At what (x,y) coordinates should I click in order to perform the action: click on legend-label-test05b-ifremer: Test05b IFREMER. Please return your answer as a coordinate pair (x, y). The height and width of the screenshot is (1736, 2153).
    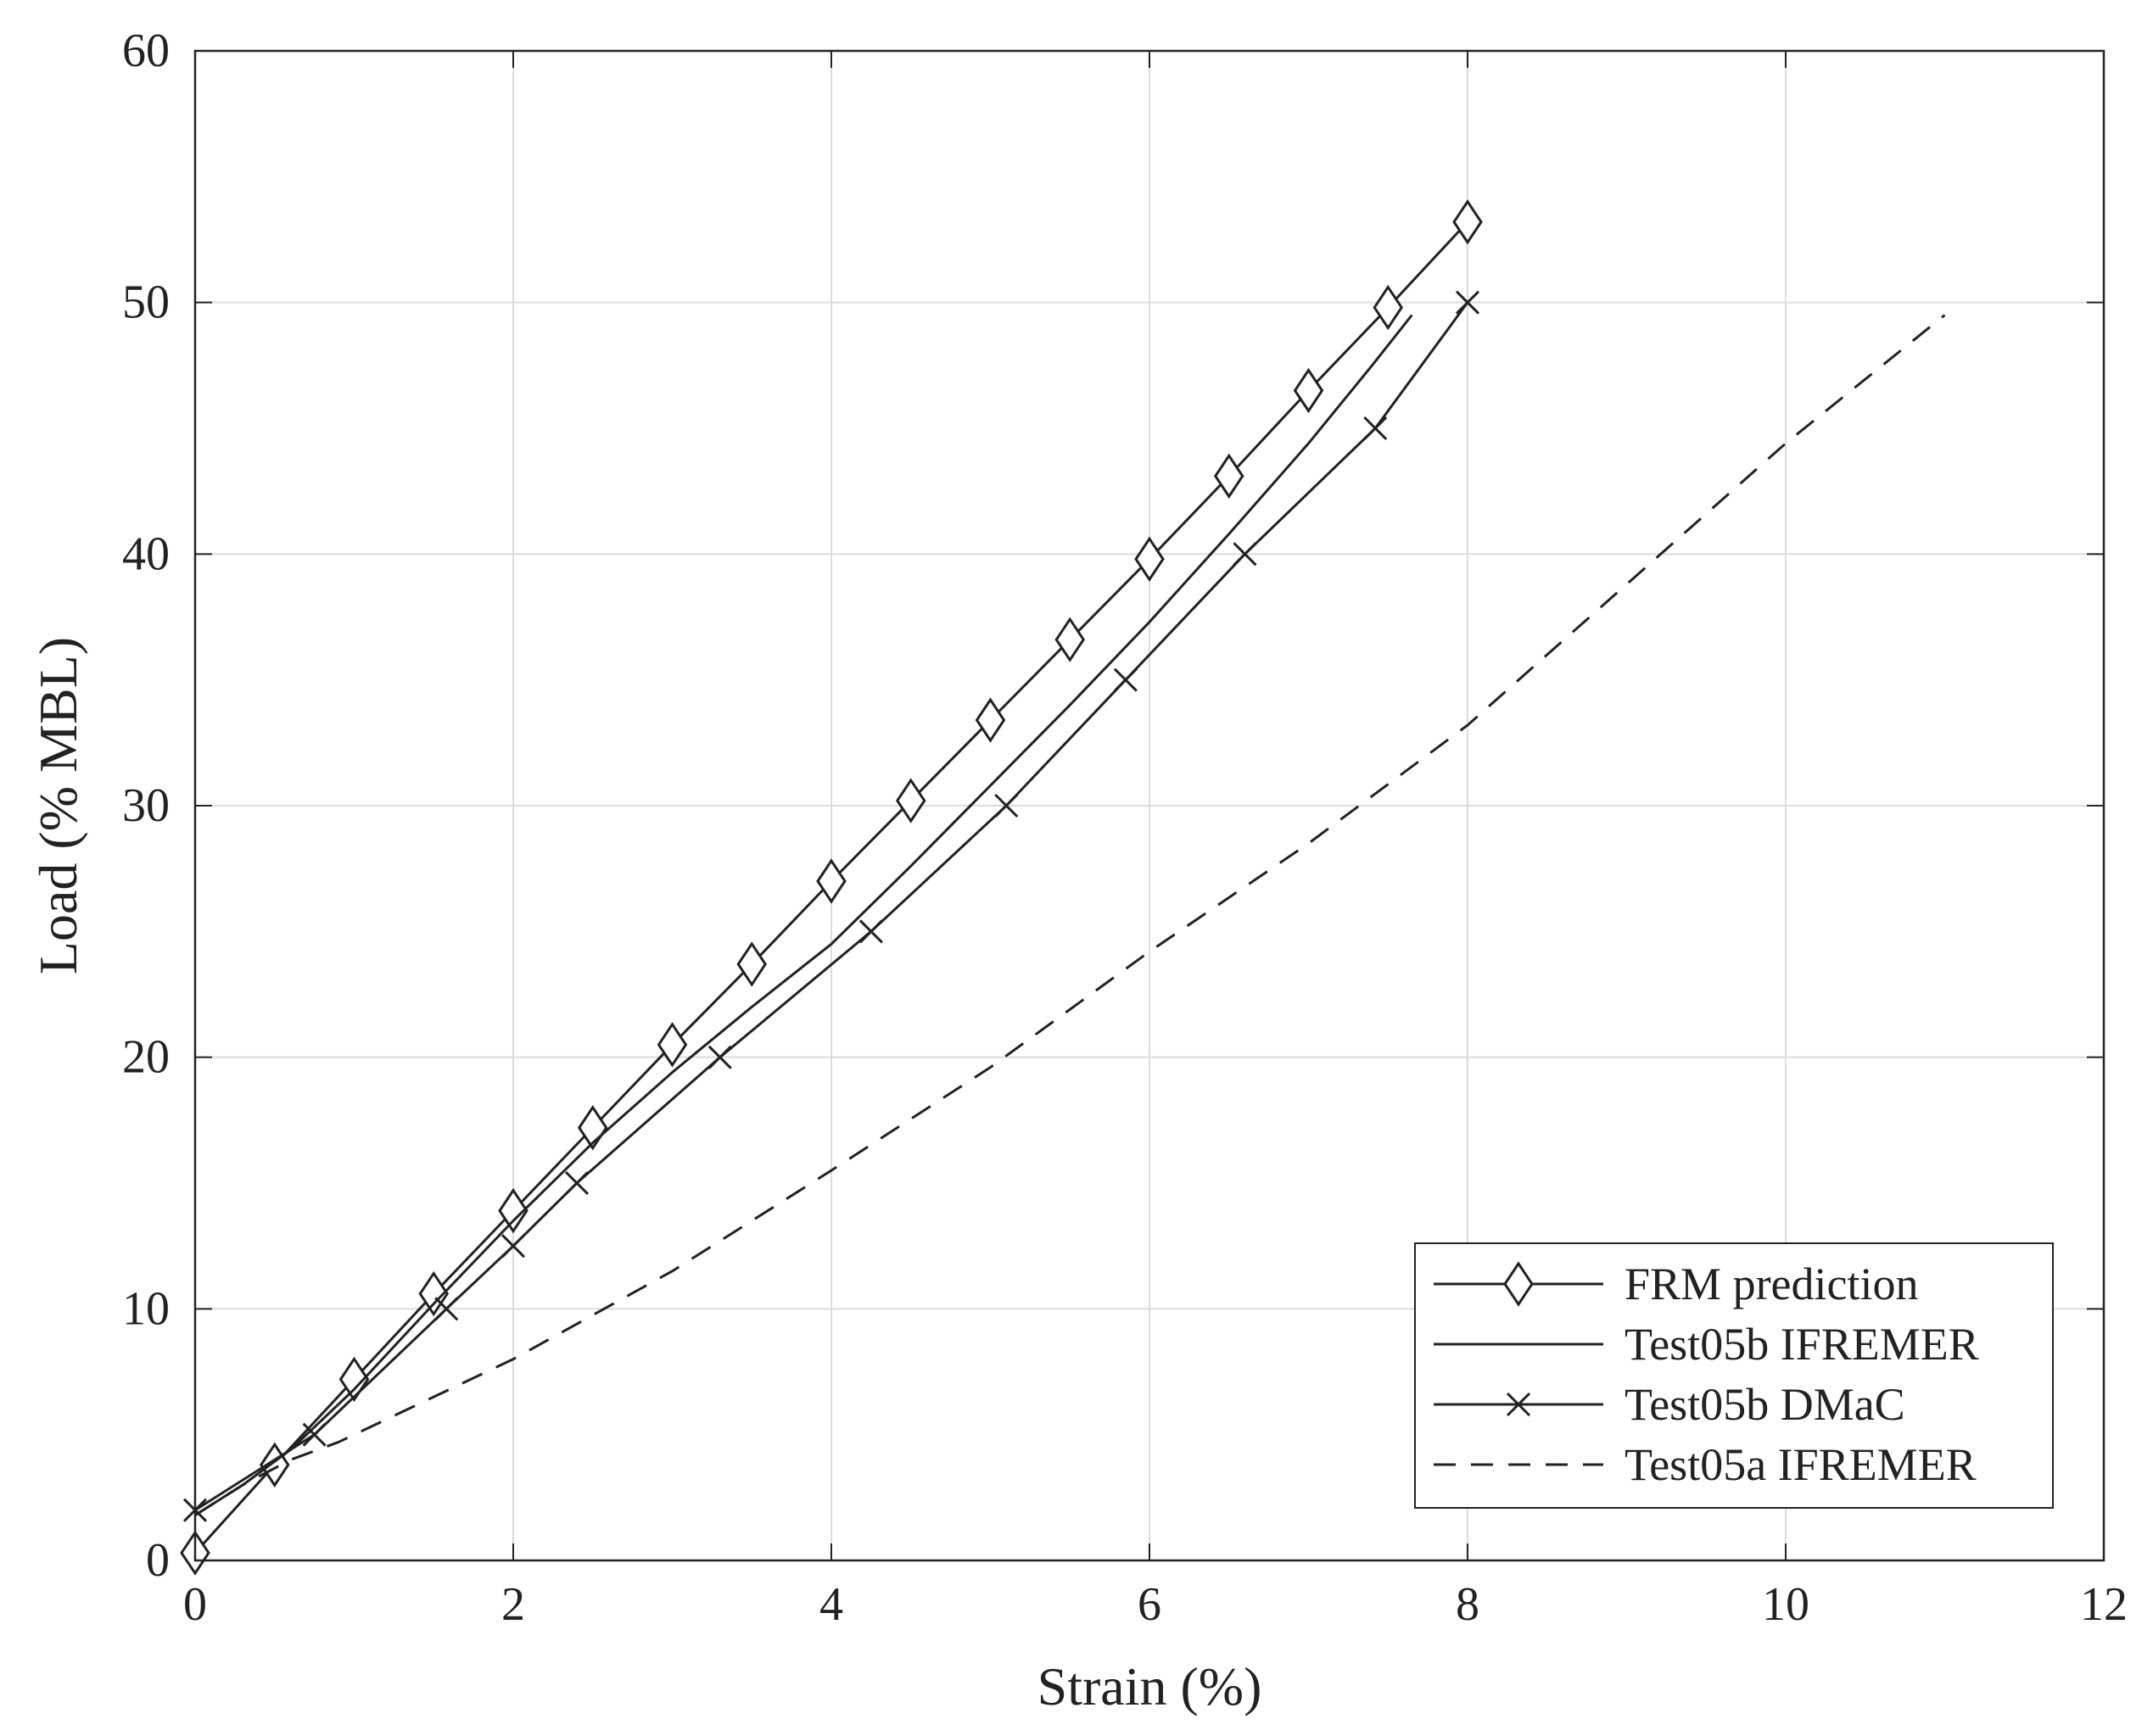
    Looking at the image, I should click on (1802, 1344).